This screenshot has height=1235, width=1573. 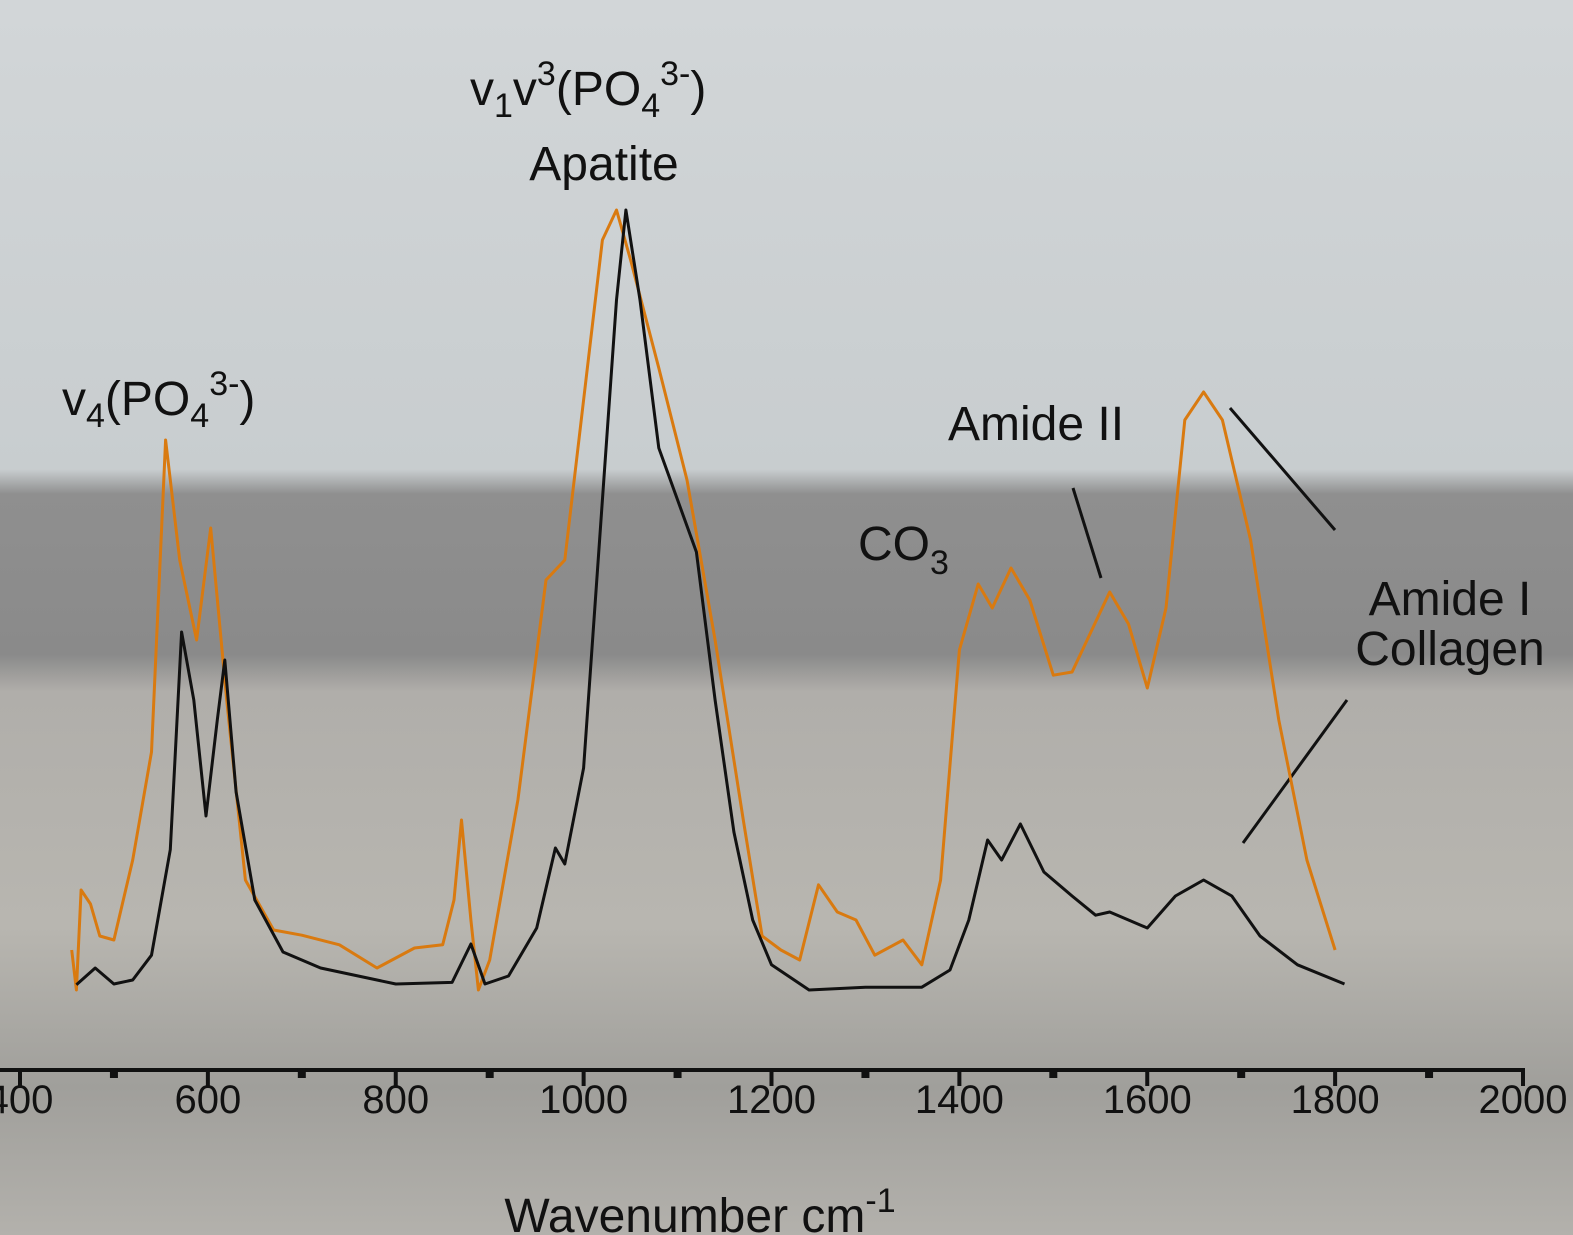 I want to click on x-tick-label: 400, so click(x=26, y=1100).